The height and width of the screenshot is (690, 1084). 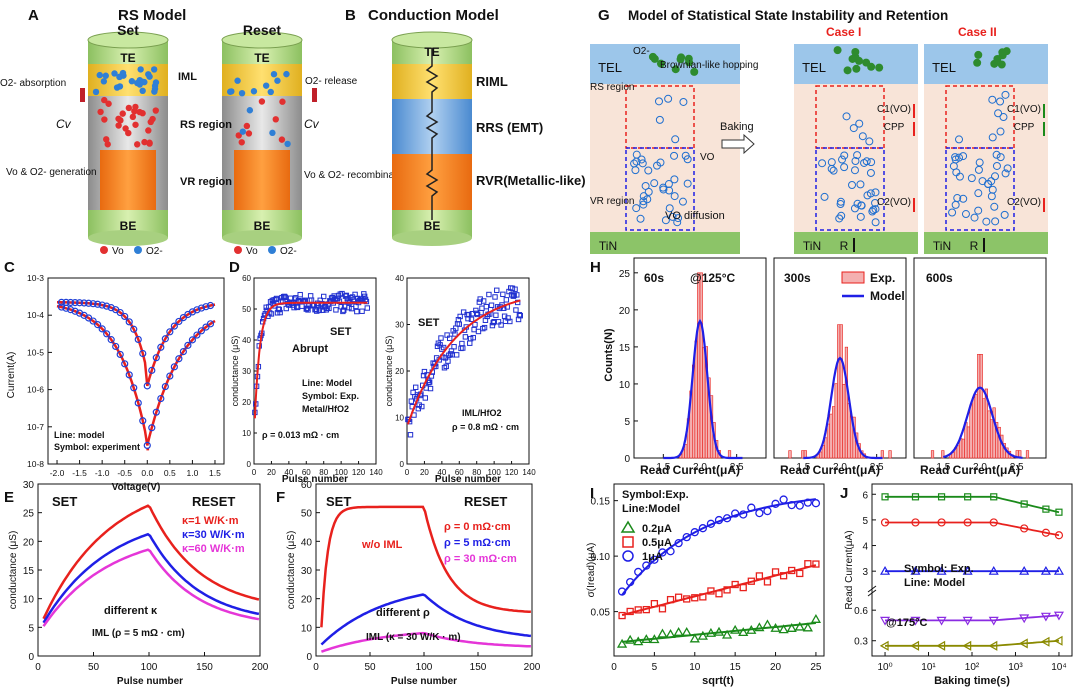 I want to click on y-axis-label: conductance (μS), so click(x=291, y=570).